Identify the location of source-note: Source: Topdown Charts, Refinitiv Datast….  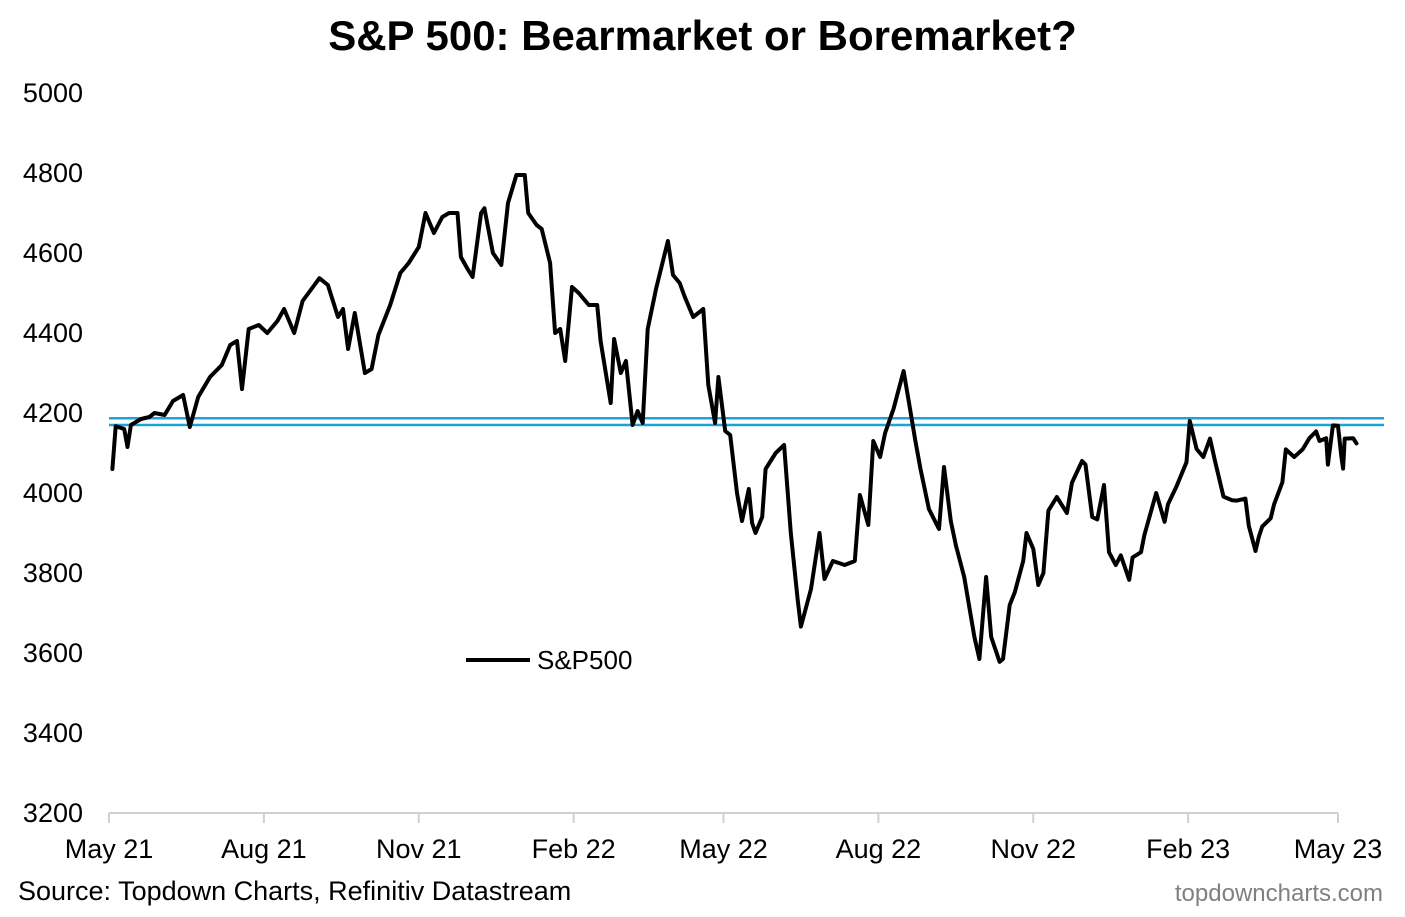
(295, 891).